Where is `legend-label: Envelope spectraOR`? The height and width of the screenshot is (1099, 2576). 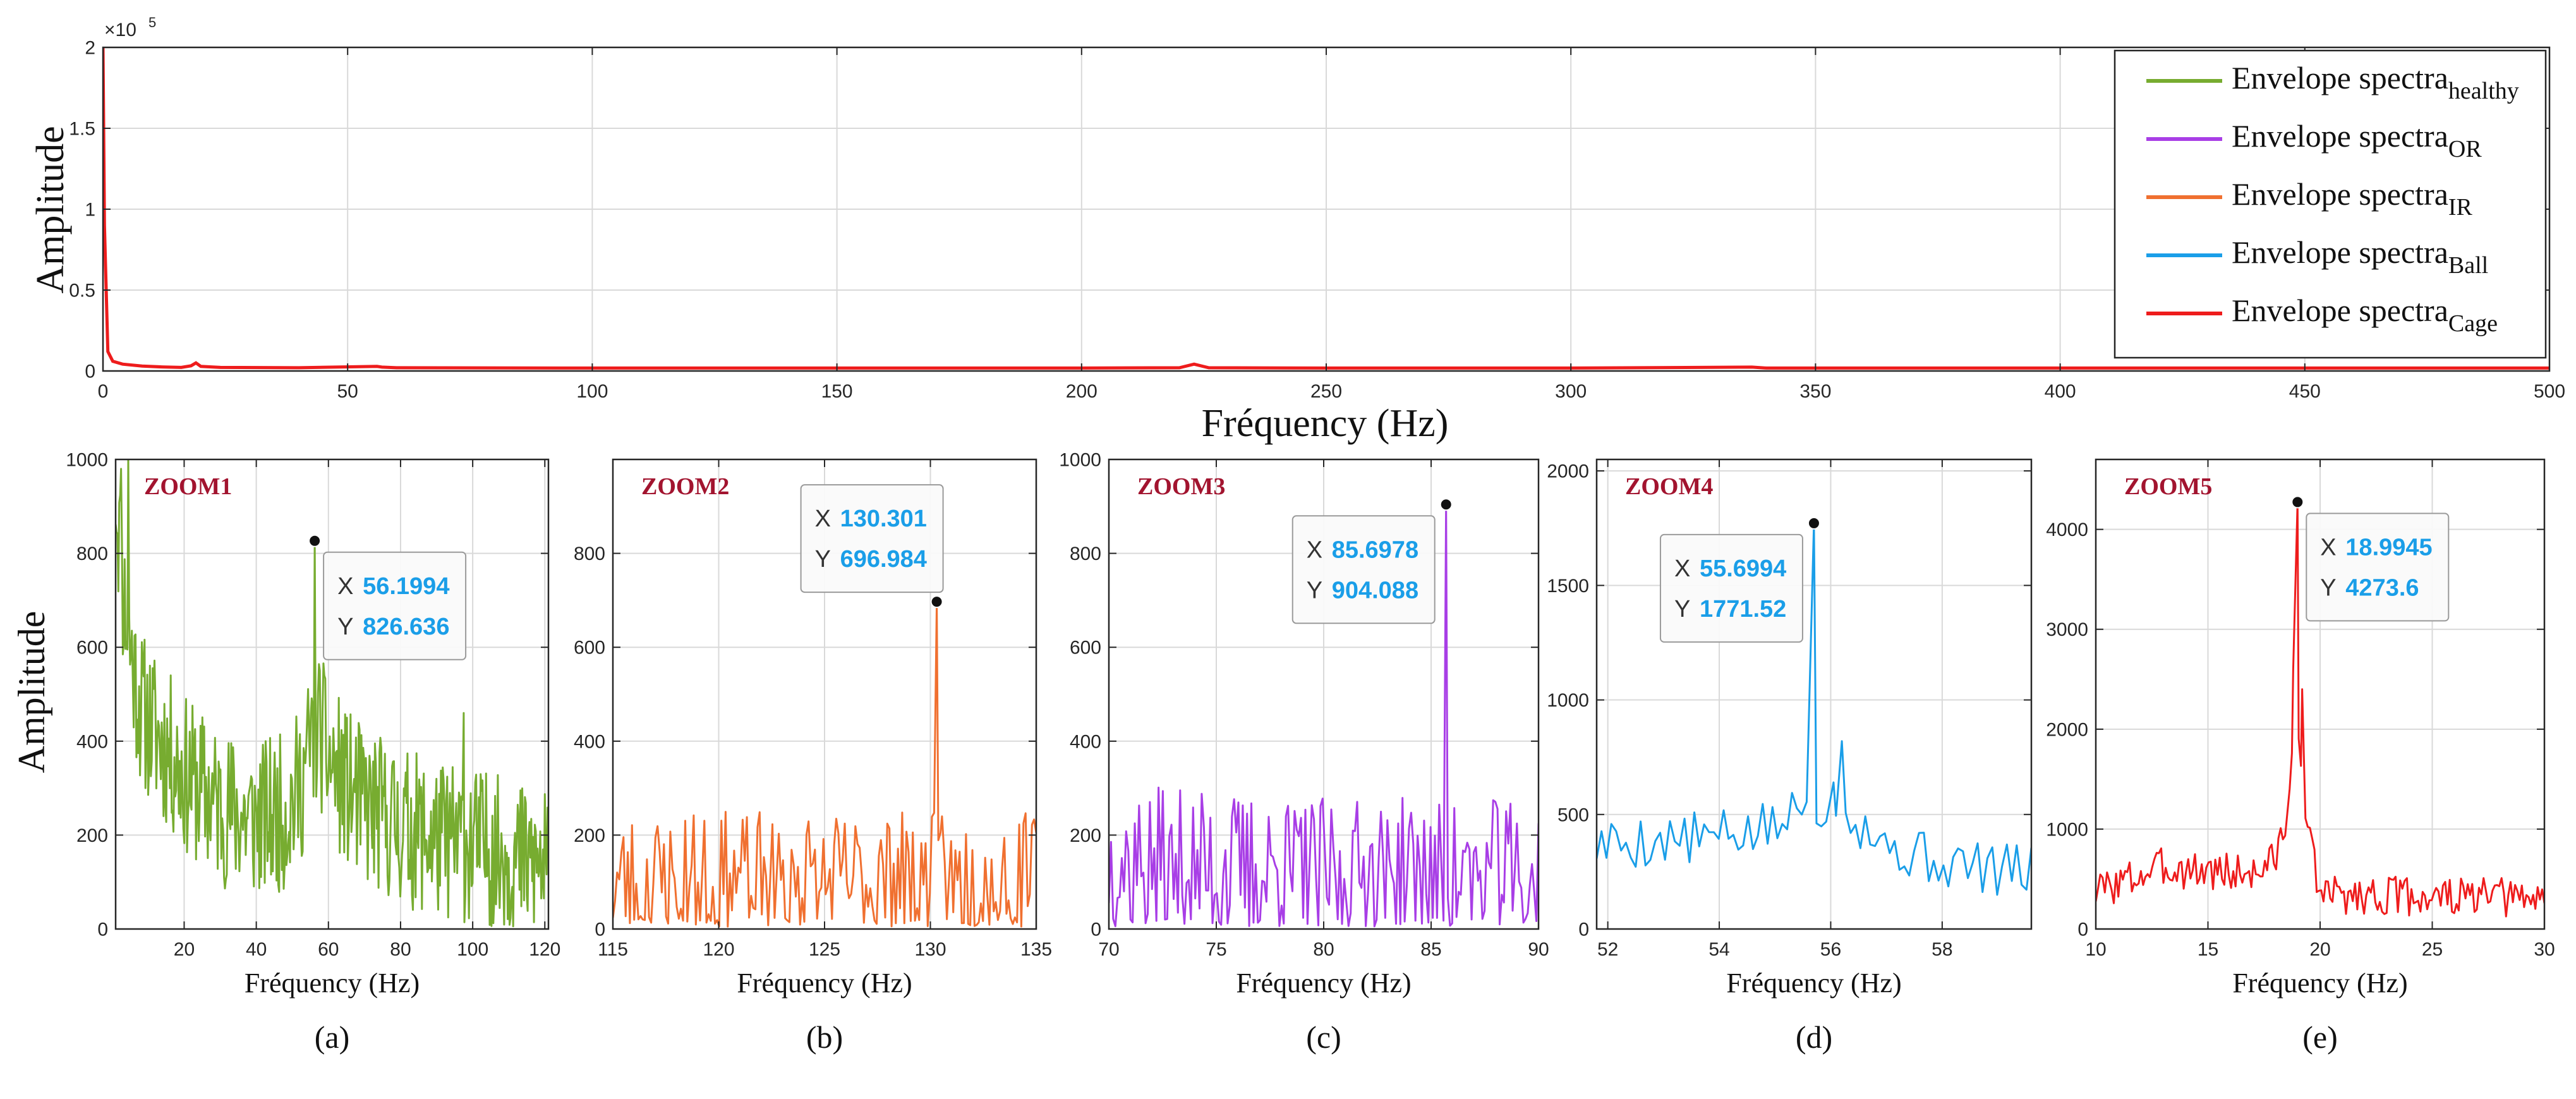
legend-label: Envelope spectraOR is located at coordinates (2357, 140).